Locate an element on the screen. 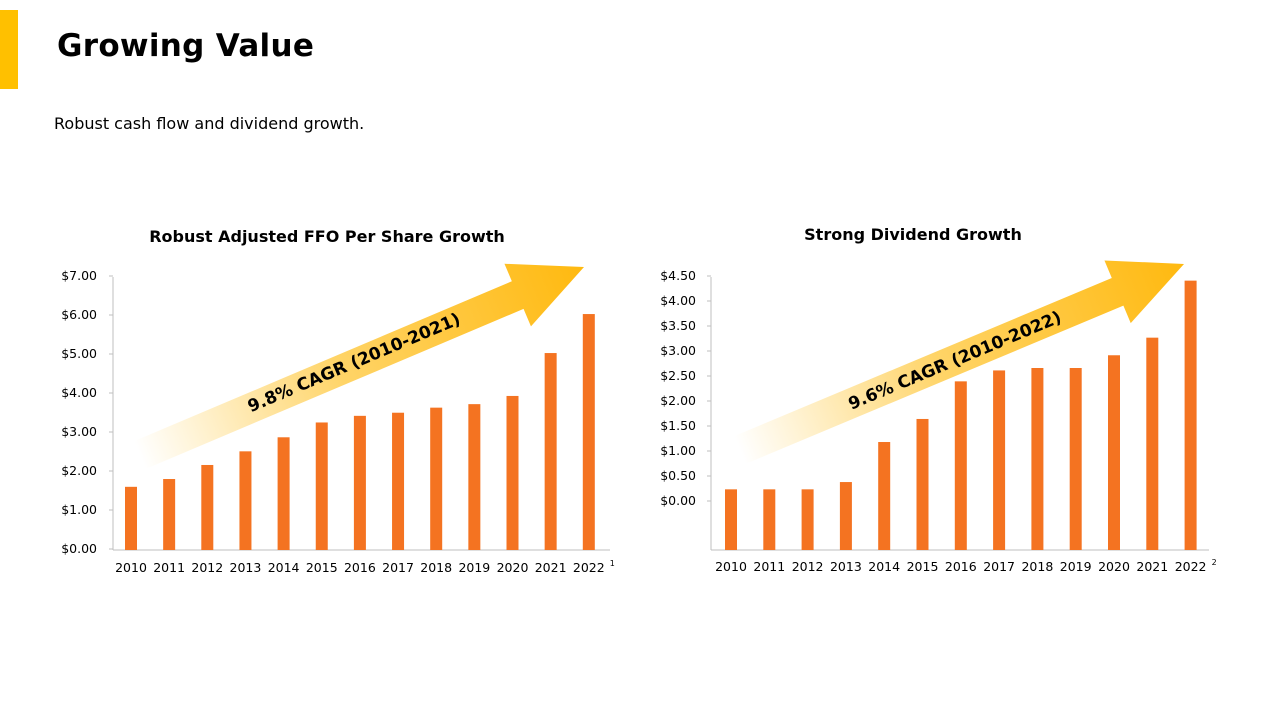 This screenshot has width=1280, height=720. y-tick-label: $2.50 is located at coordinates (678, 375).